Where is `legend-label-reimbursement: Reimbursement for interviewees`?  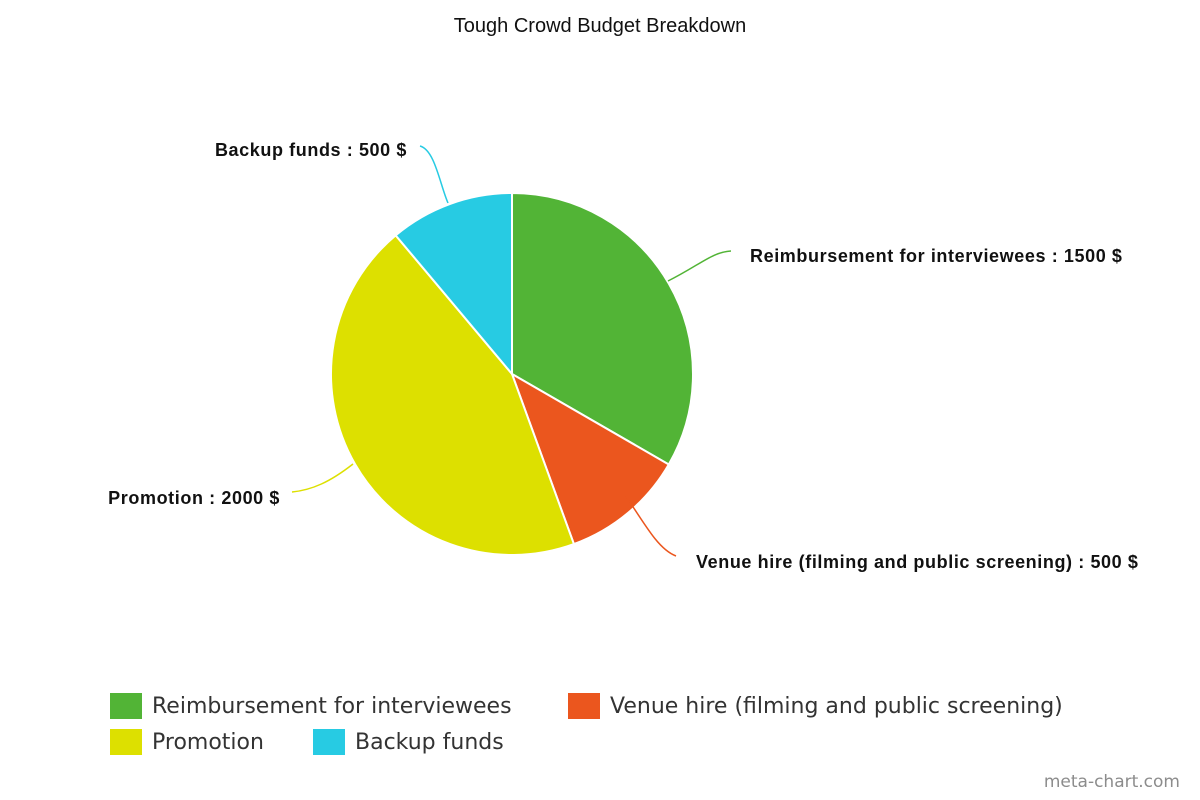 legend-label-reimbursement: Reimbursement for interviewees is located at coordinates (332, 706).